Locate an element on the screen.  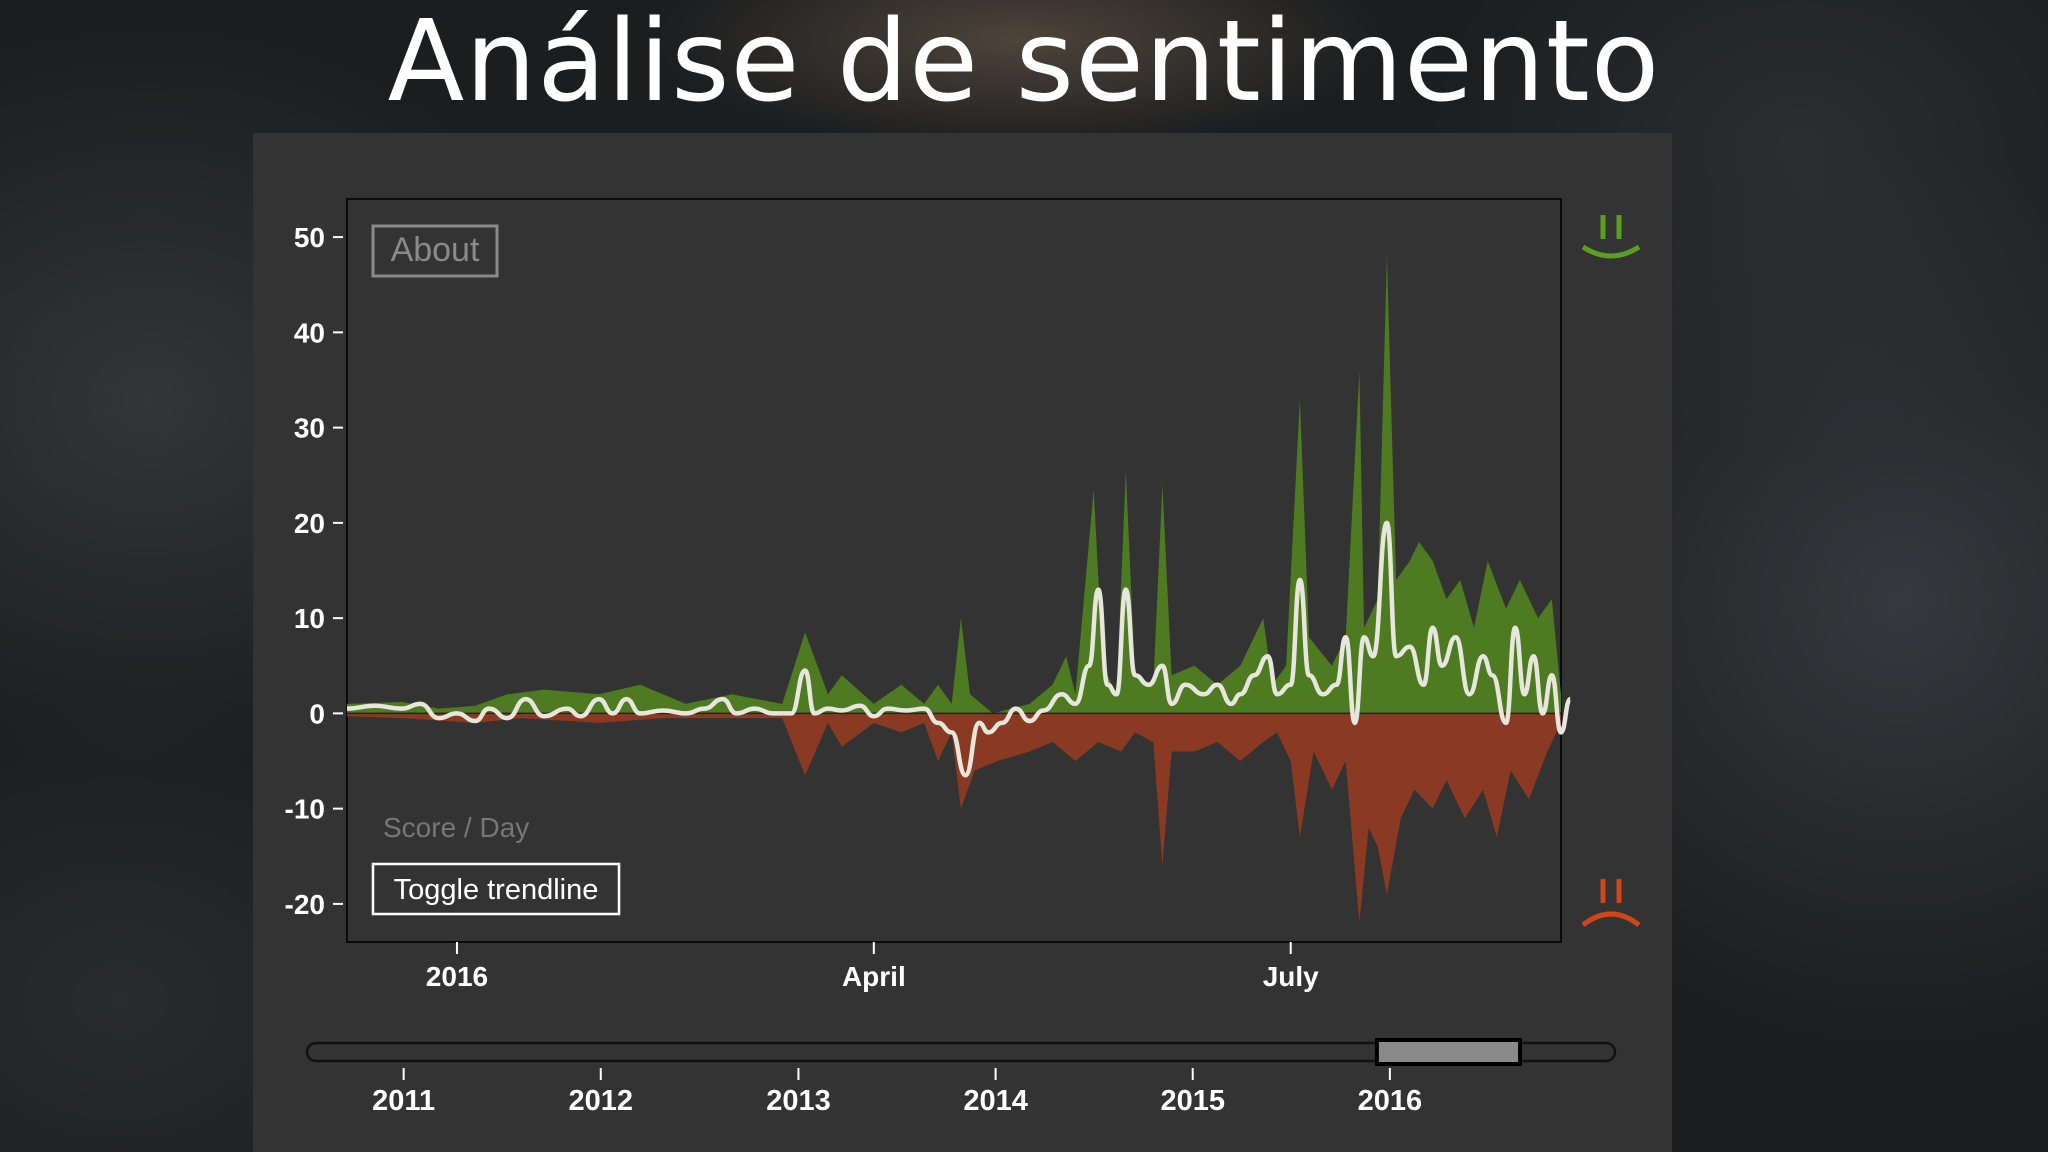
about-button: About is located at coordinates (435, 251).